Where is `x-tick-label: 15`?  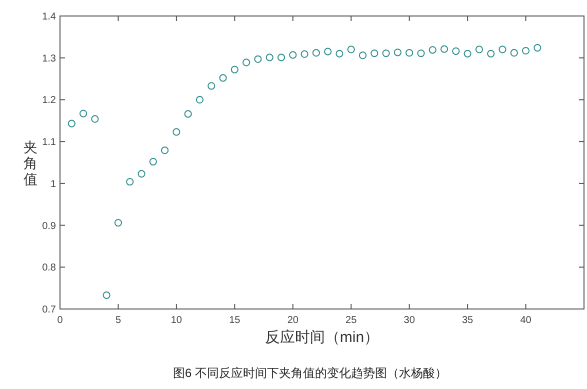
x-tick-label: 15 is located at coordinates (235, 320).